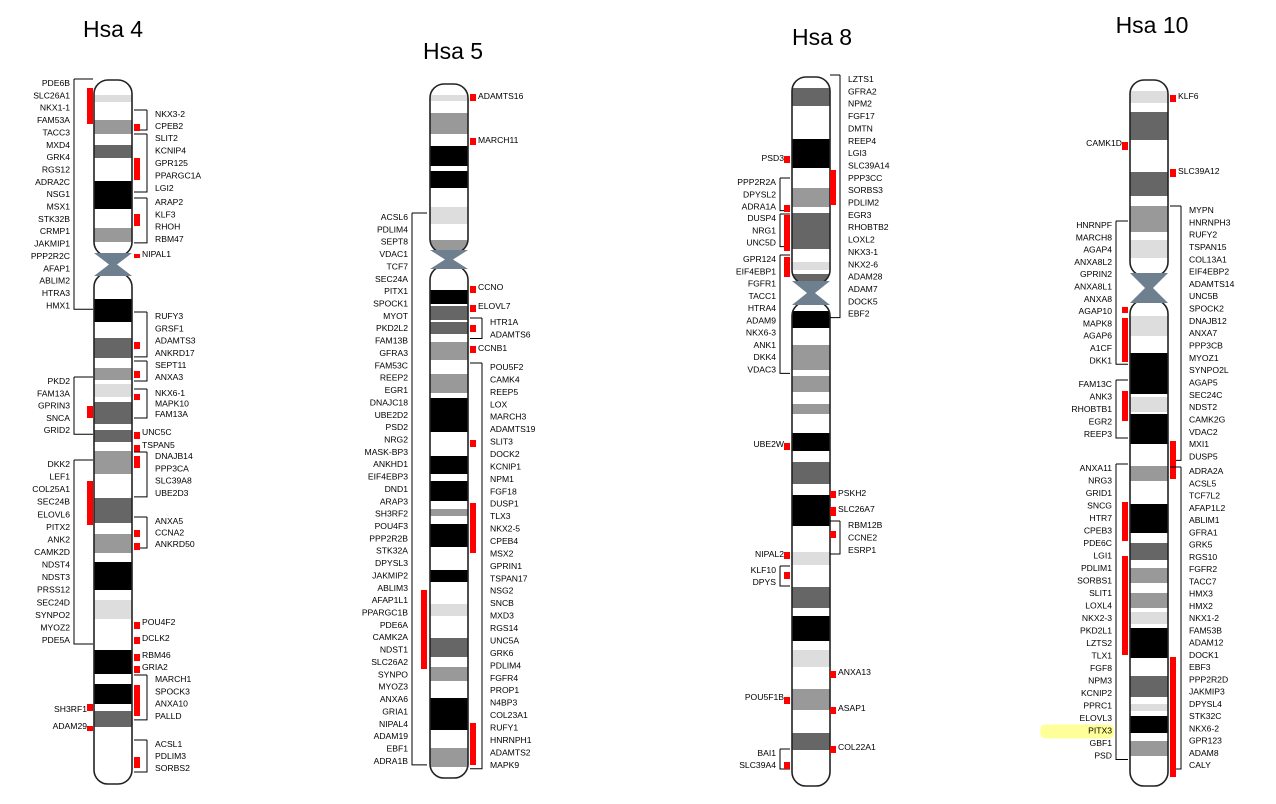 The image size is (1276, 804). Describe the element at coordinates (861, 116) in the screenshot. I see `gene-label: FGF17` at that location.